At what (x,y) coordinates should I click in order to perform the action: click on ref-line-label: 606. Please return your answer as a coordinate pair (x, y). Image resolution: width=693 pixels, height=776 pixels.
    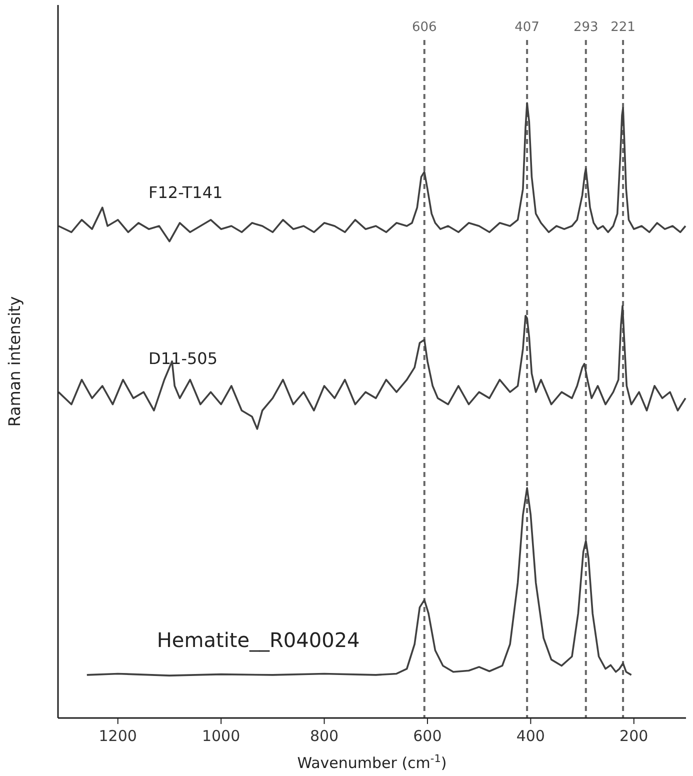
    Looking at the image, I should click on (424, 27).